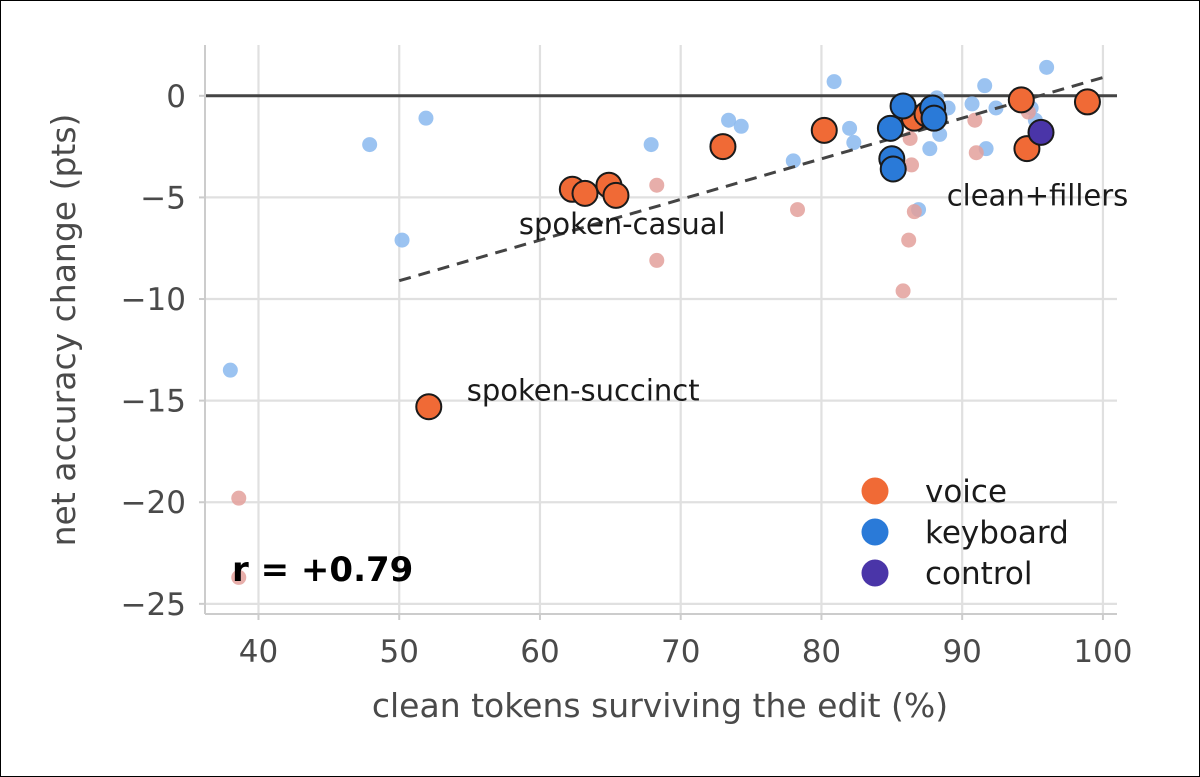 This screenshot has height=777, width=1200. Describe the element at coordinates (660, 705) in the screenshot. I see `x-axis-label: clean tokens surviving the edit (%)` at that location.